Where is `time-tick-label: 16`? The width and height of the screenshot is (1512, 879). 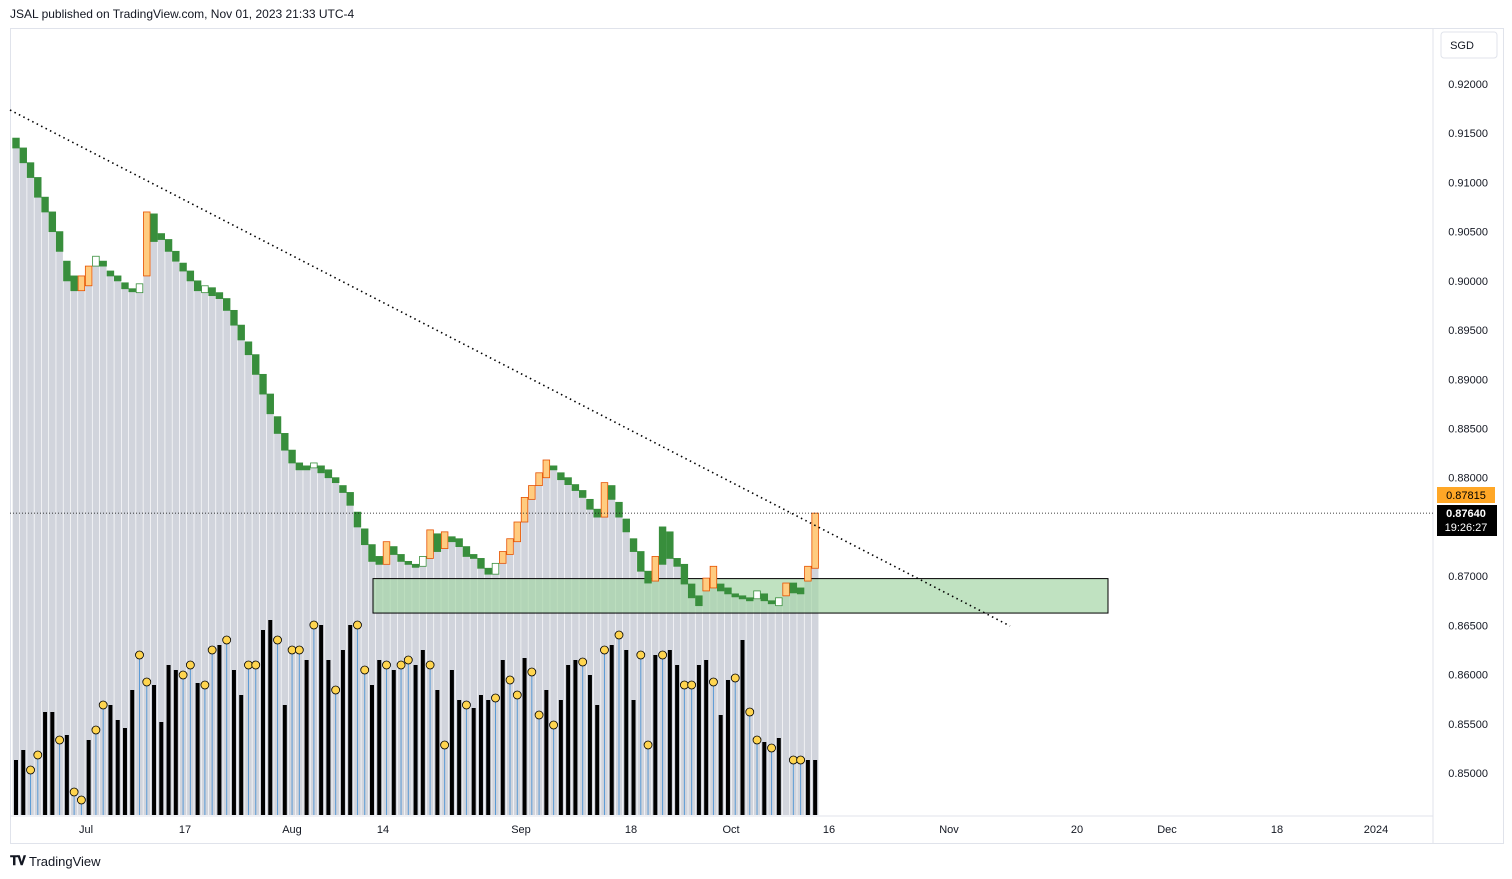 time-tick-label: 16 is located at coordinates (829, 830).